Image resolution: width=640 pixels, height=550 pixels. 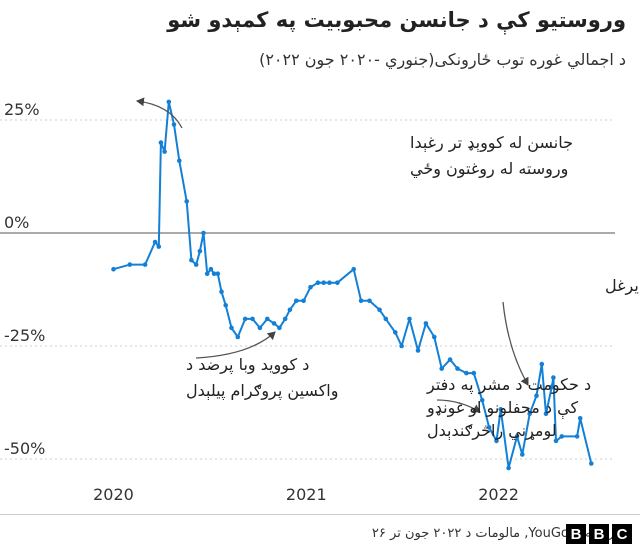 I want to click on y-tick-label: 0%, so click(x=16, y=222).